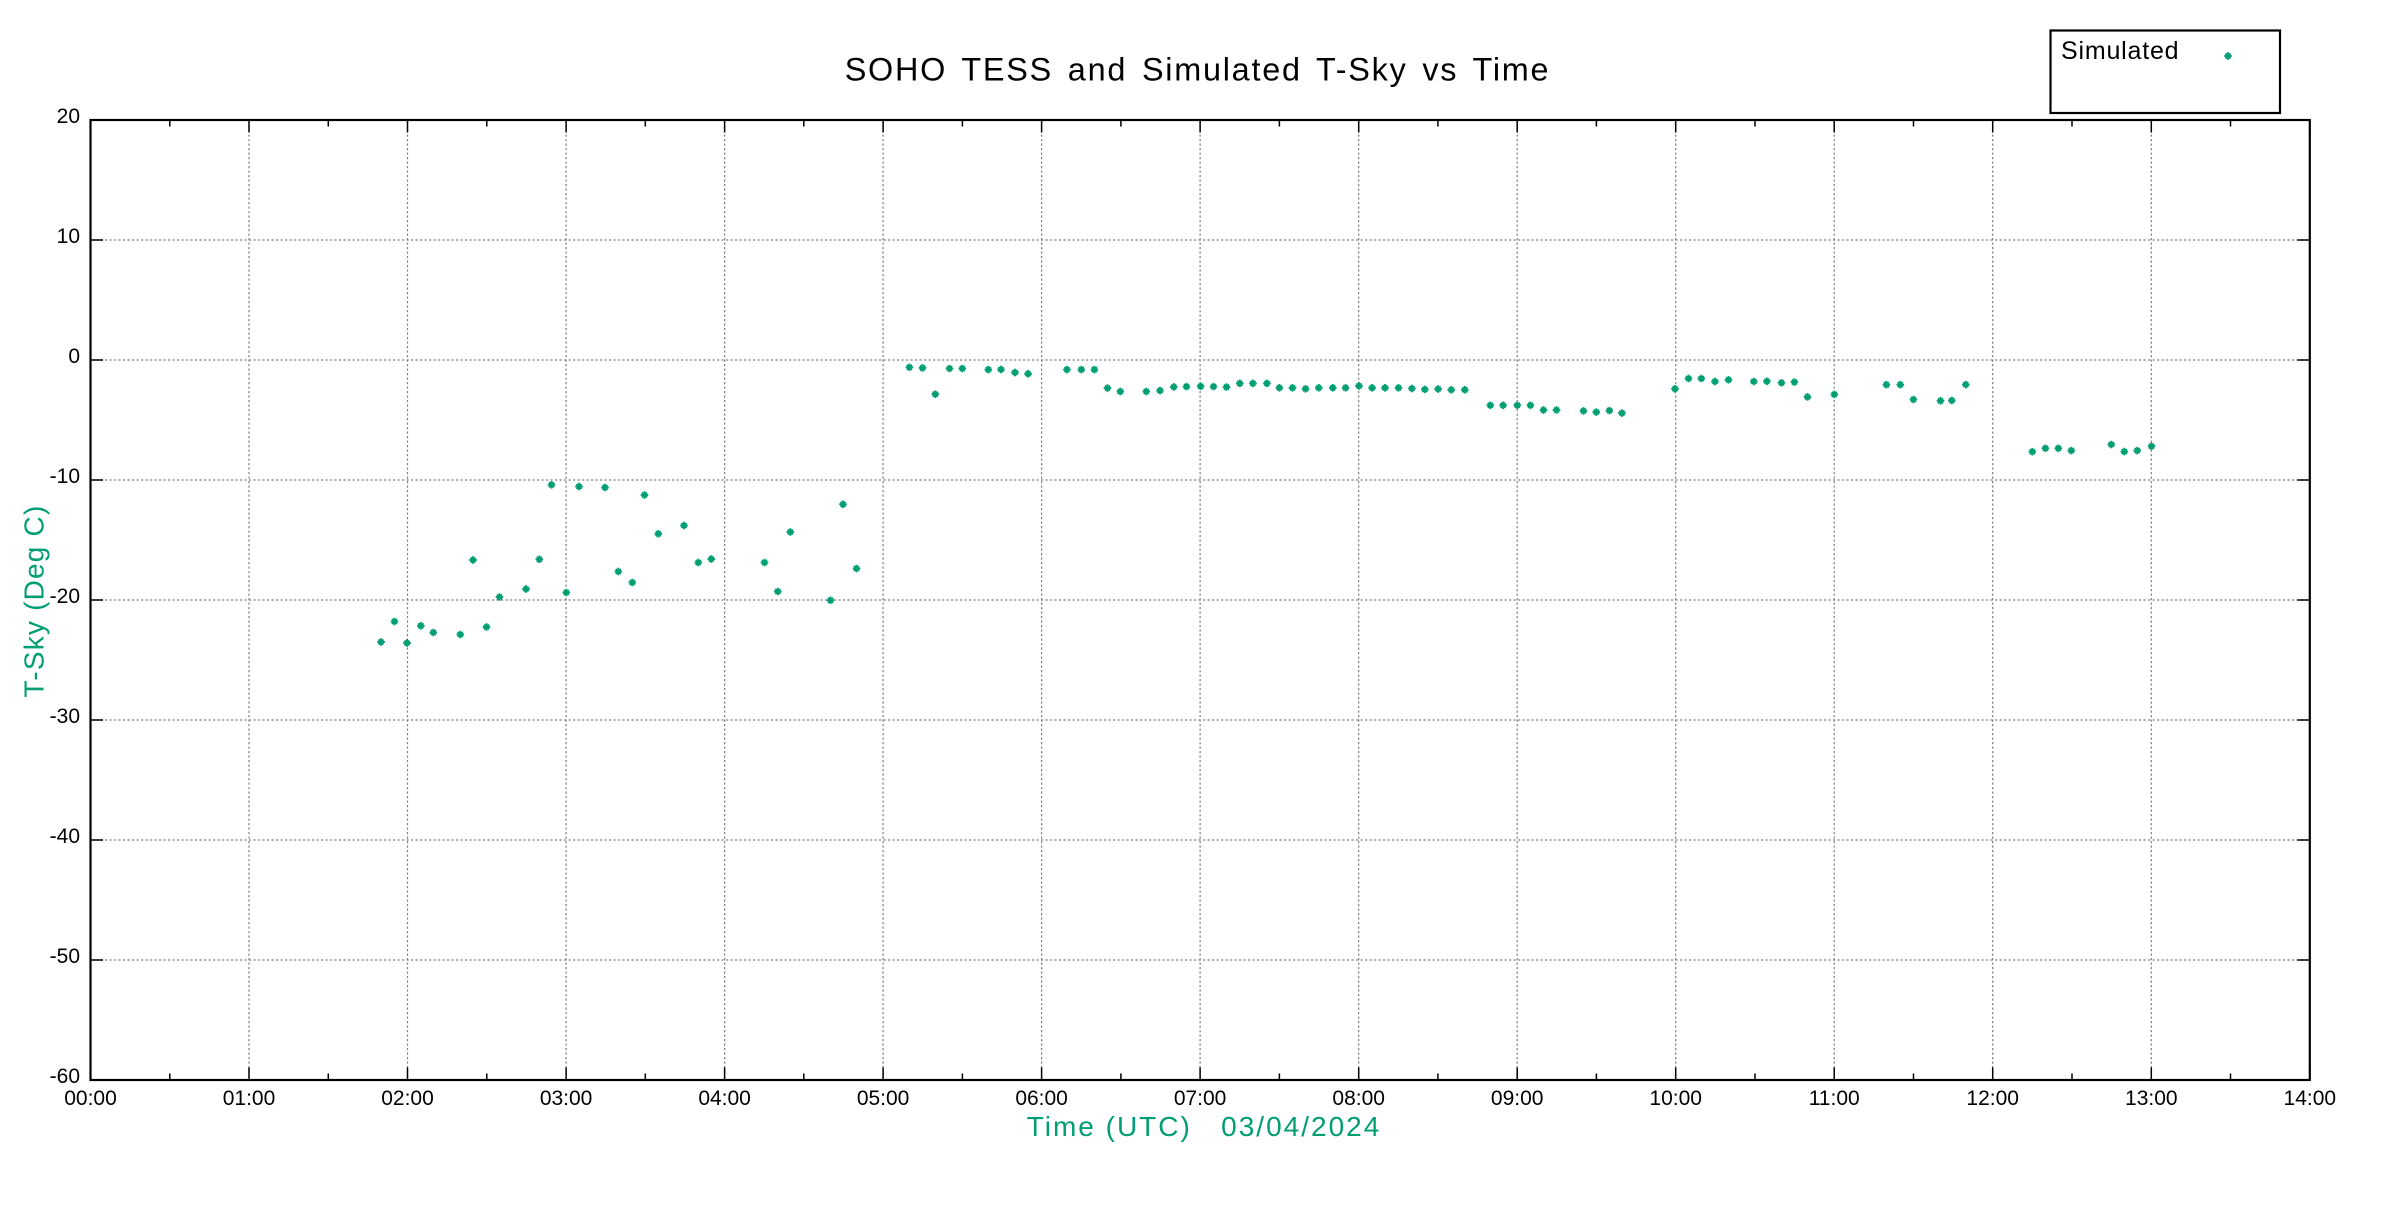  I want to click on svg-text: -40, so click(65, 836).